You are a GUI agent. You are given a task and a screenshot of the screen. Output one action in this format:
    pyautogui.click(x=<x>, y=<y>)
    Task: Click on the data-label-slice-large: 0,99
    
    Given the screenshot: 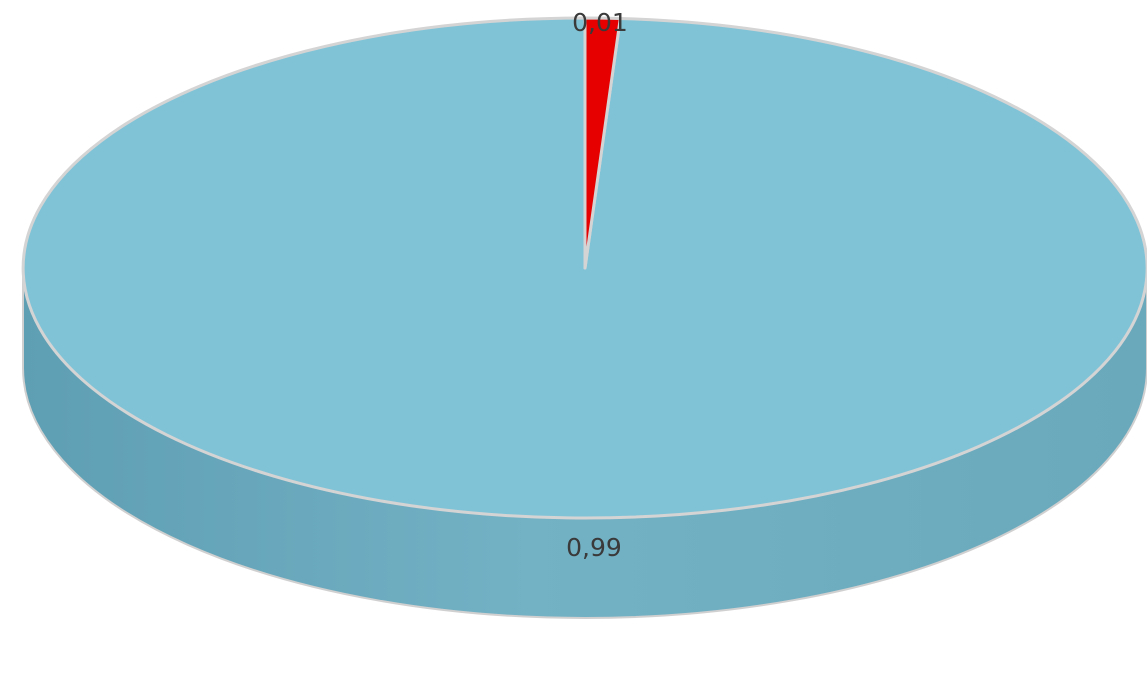 What is the action you would take?
    pyautogui.click(x=594, y=547)
    